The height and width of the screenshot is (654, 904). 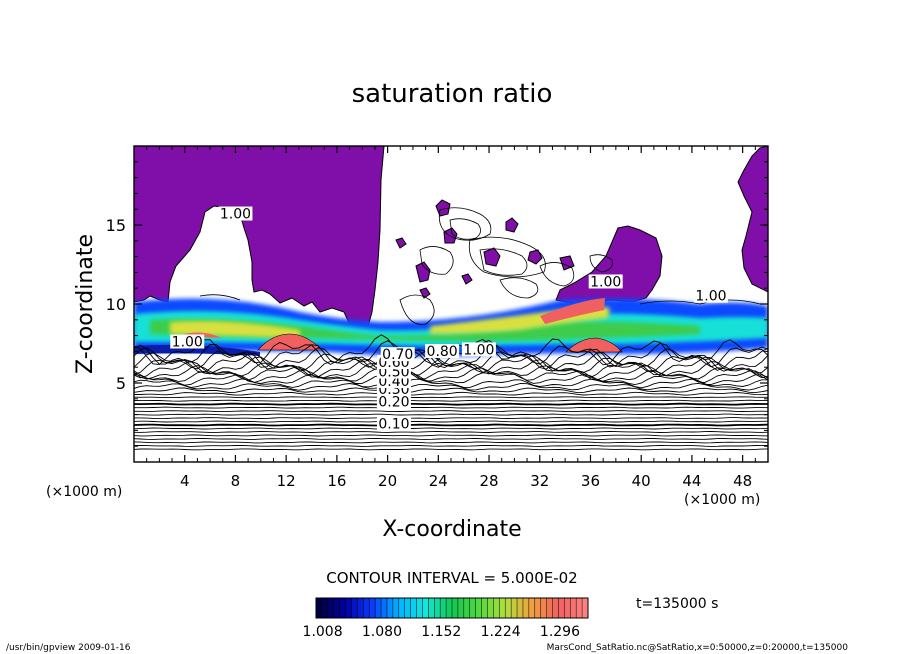 I want to click on y-tick-label: 15, so click(x=116, y=225).